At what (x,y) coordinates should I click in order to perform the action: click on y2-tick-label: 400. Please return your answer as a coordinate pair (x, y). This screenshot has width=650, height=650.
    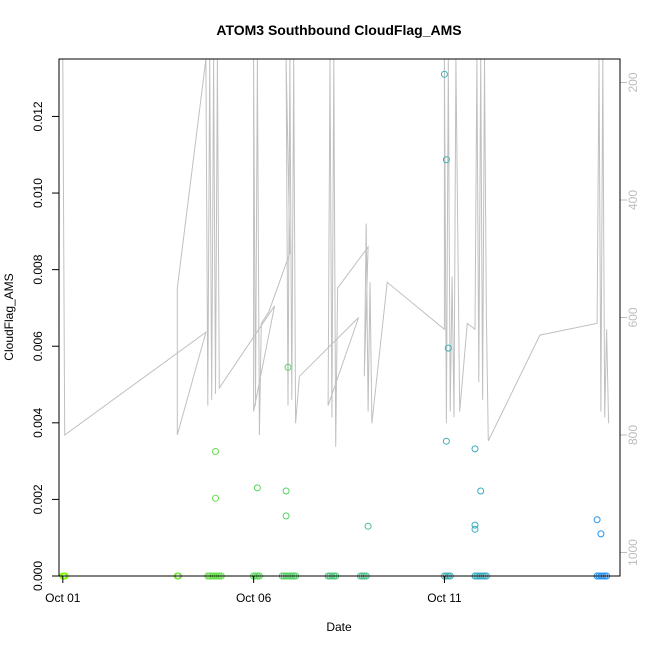
    Looking at the image, I should click on (633, 200).